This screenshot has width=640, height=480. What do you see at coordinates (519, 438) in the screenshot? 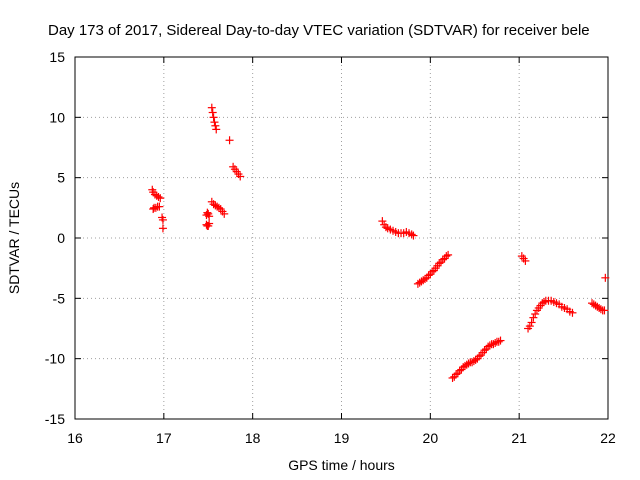
I see `x-tick-label: 21` at bounding box center [519, 438].